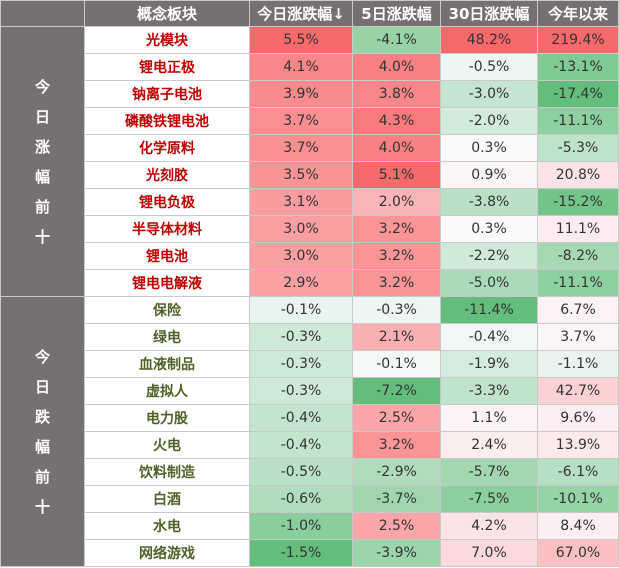 The image size is (619, 568). Describe the element at coordinates (578, 148) in the screenshot. I see `value-cell: -5.3%` at that location.